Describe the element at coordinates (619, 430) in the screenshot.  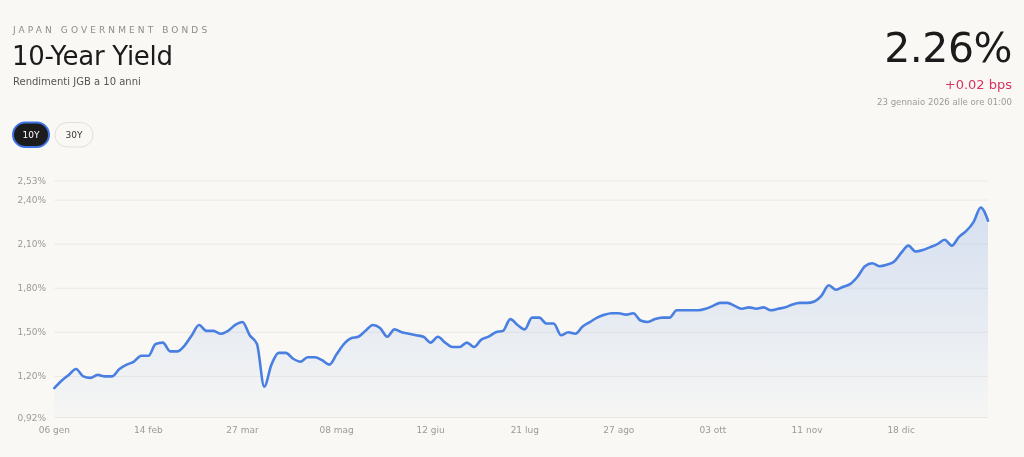
I see `x-tick-label: 27 ago` at that location.